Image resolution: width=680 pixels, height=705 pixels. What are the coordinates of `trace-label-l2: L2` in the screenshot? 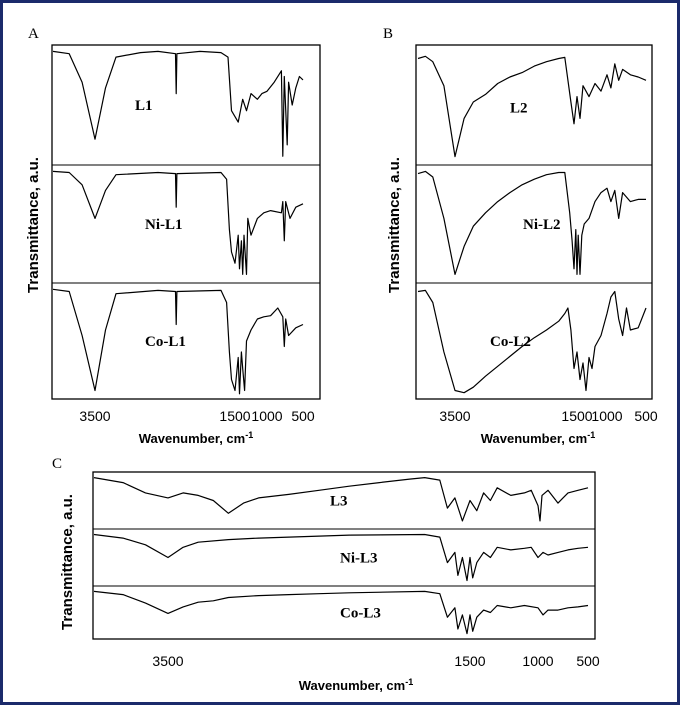 It's located at (519, 109).